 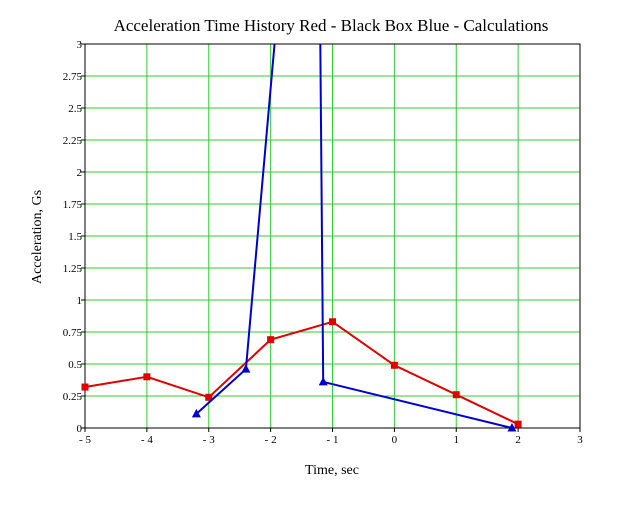 What do you see at coordinates (457, 440) in the screenshot?
I see `x-tick-label: 1` at bounding box center [457, 440].